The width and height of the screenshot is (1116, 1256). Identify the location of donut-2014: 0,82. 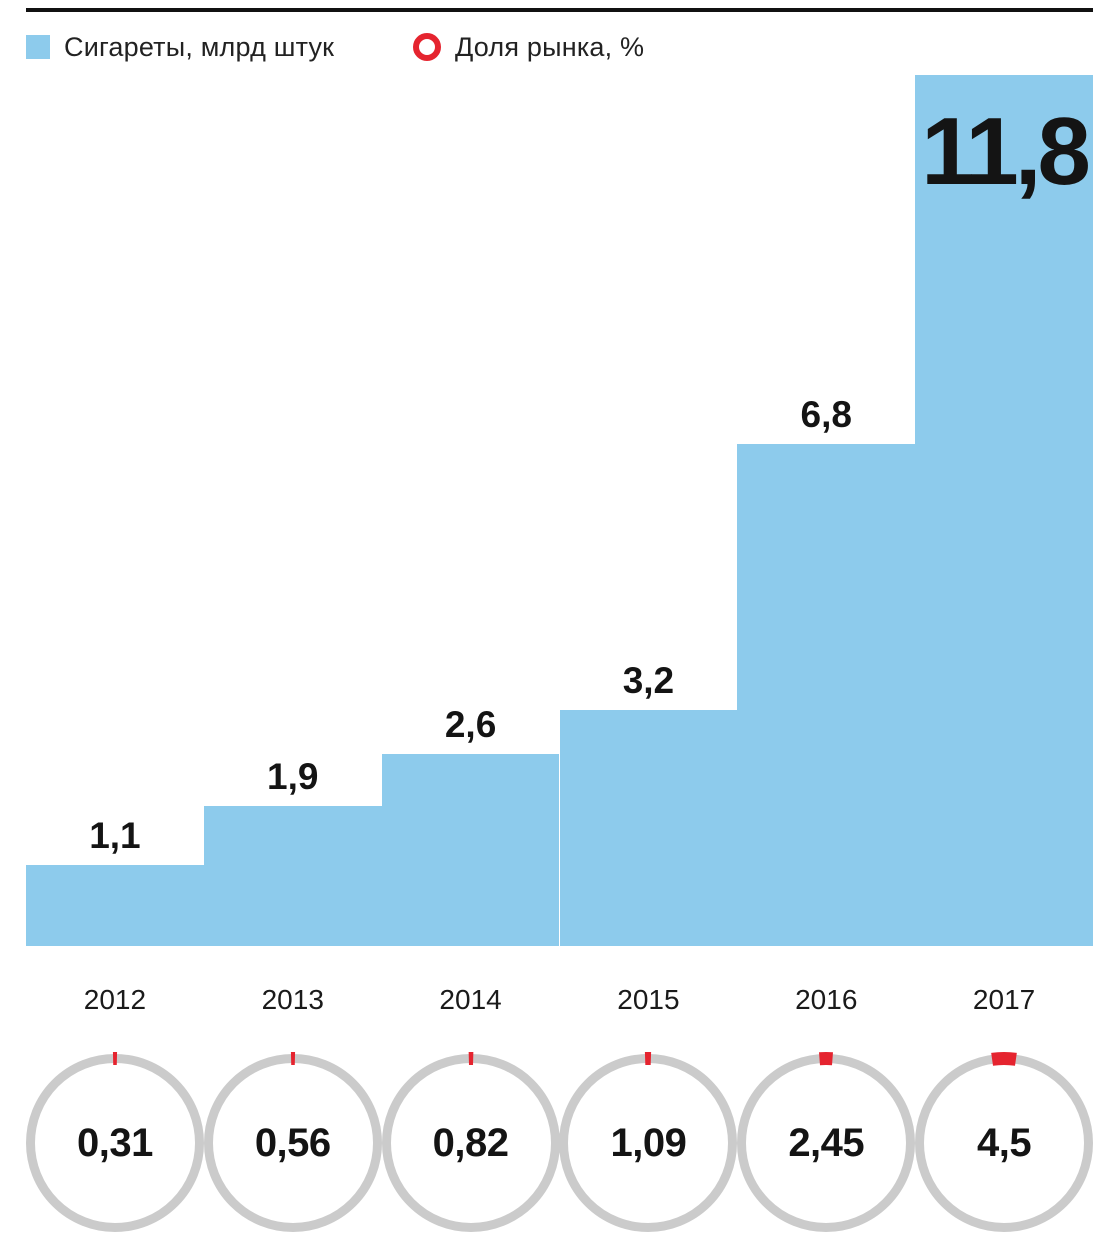
(471, 1143).